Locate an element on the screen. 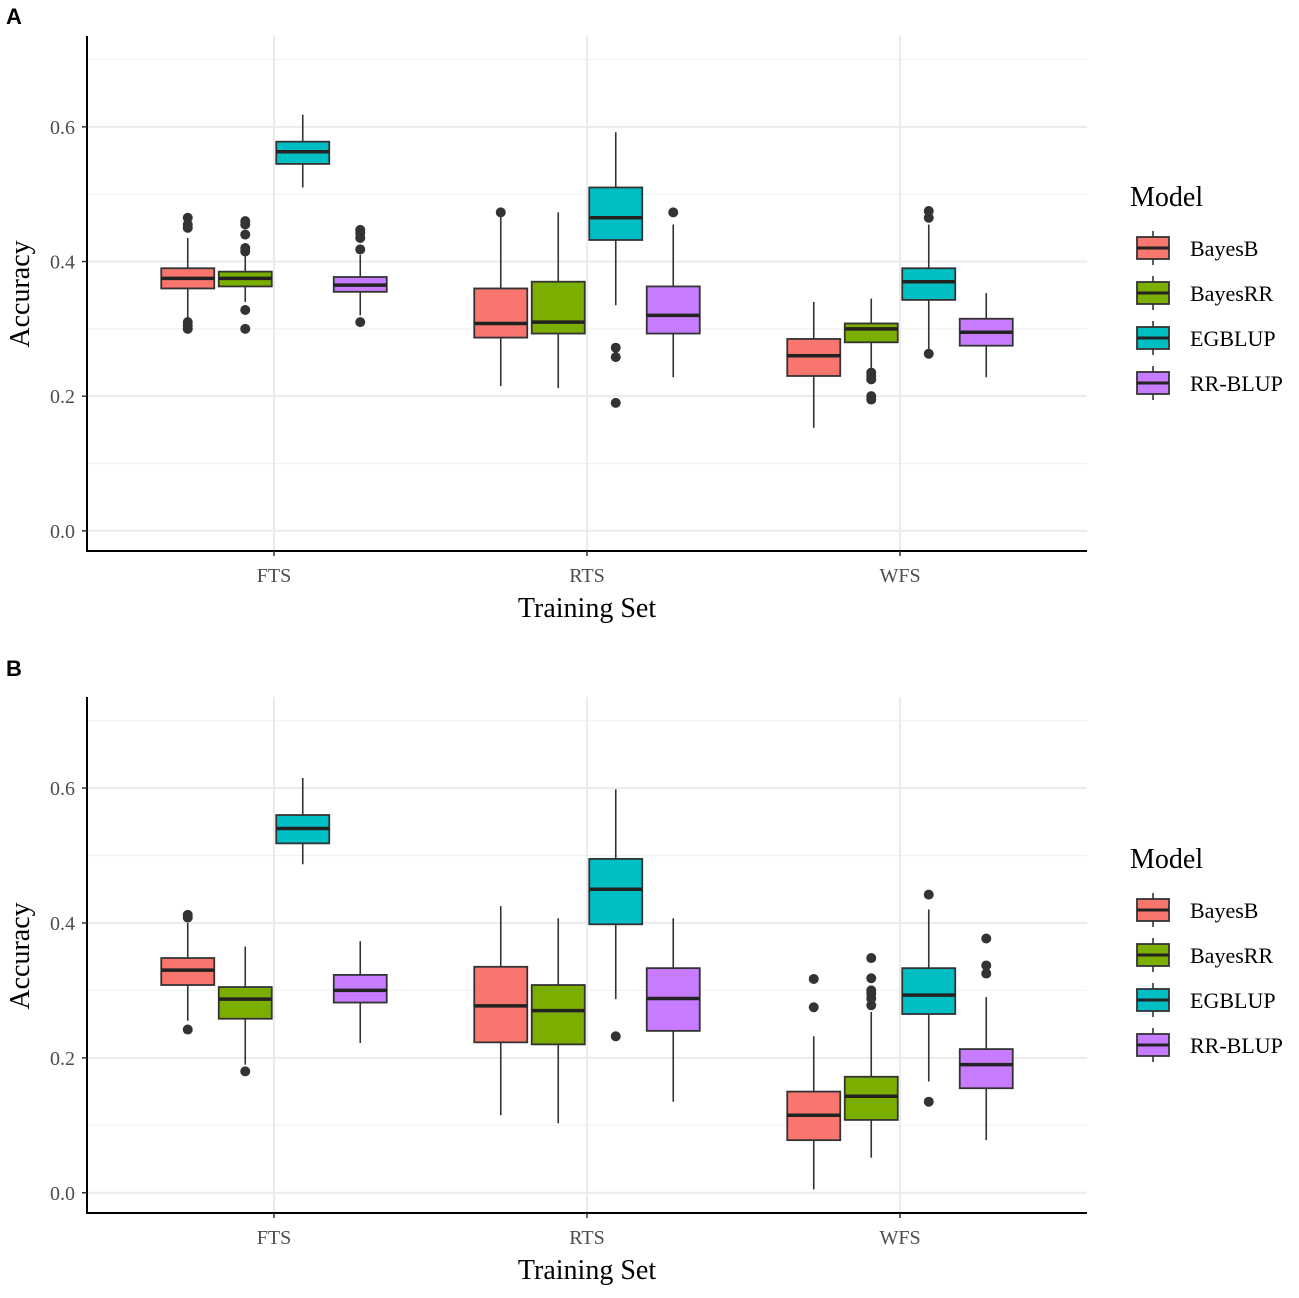 The height and width of the screenshot is (1298, 1299). panel-b-x-axis-title: Training Set is located at coordinates (587, 1270).